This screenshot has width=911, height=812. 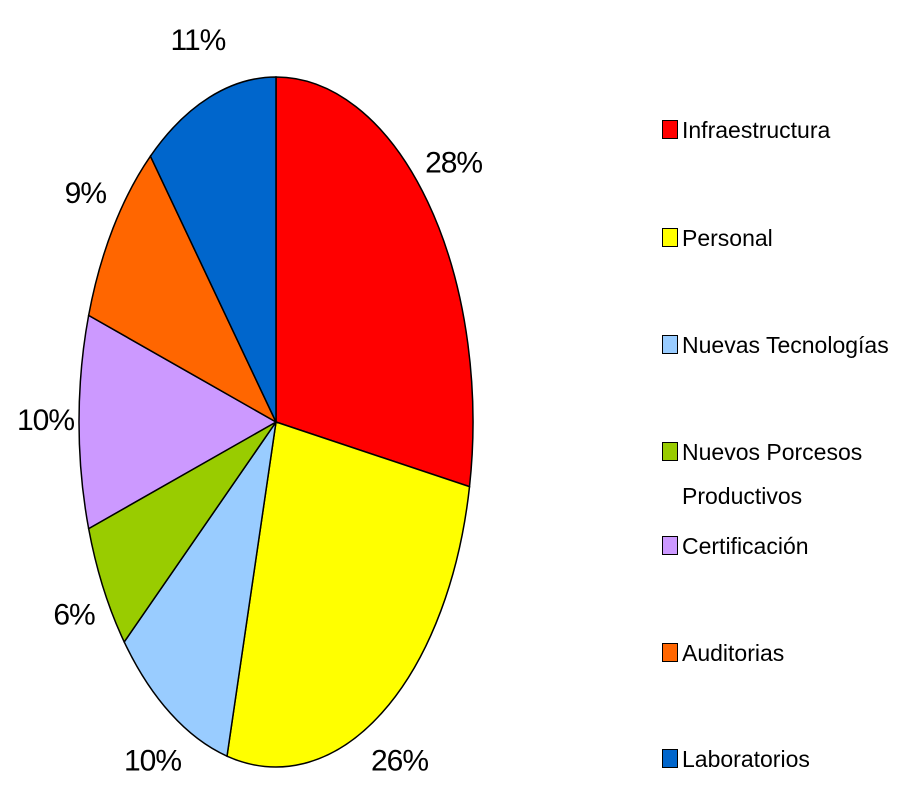 What do you see at coordinates (399, 761) in the screenshot?
I see `data-label: 26%` at bounding box center [399, 761].